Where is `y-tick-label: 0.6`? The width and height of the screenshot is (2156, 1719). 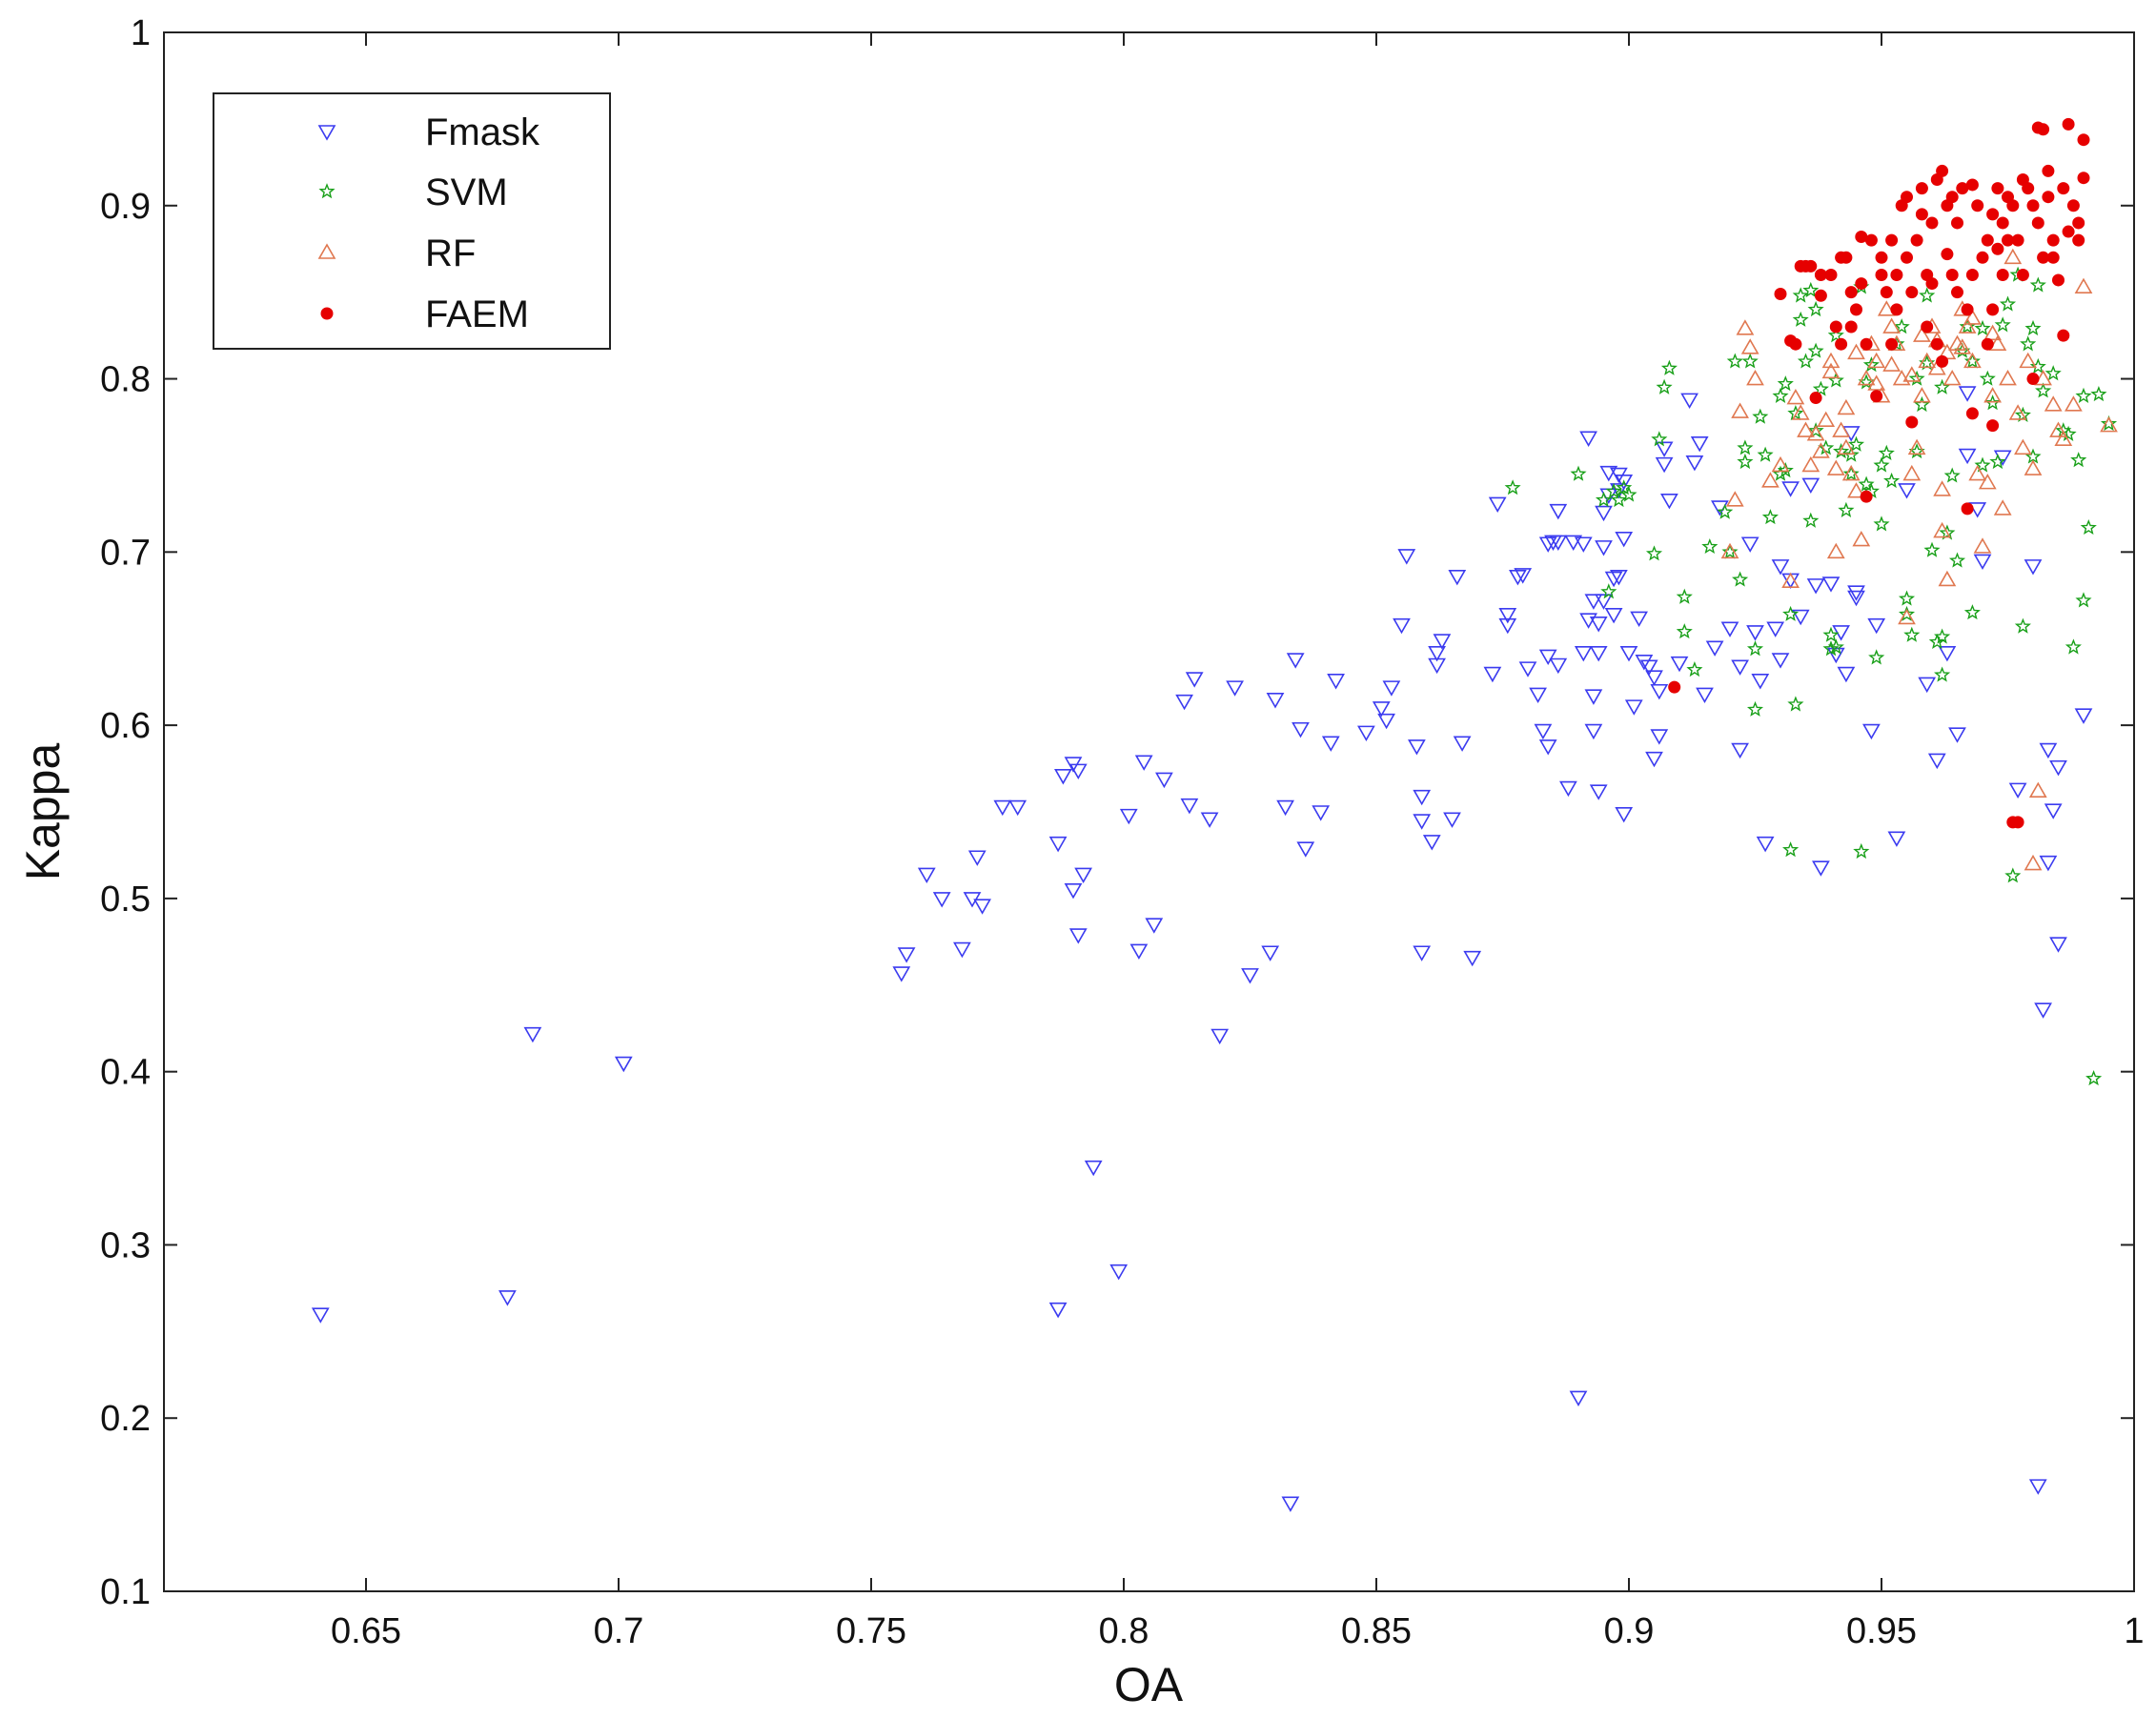 y-tick-label: 0.6 is located at coordinates (125, 726).